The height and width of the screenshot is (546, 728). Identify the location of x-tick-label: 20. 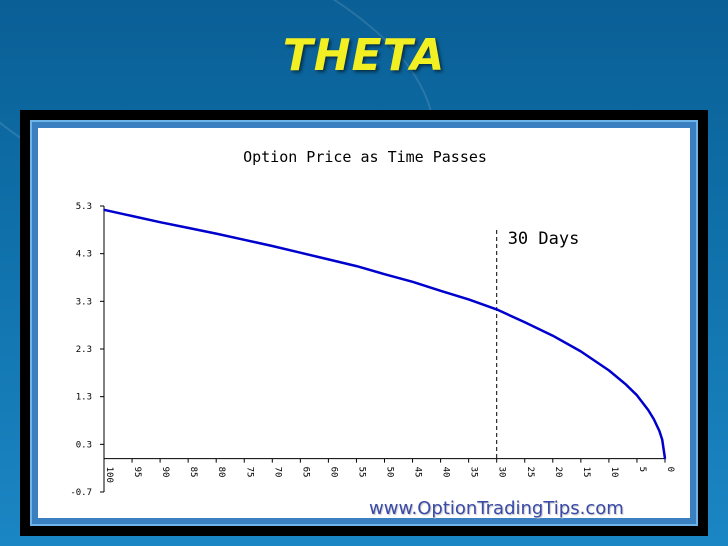
(558, 472).